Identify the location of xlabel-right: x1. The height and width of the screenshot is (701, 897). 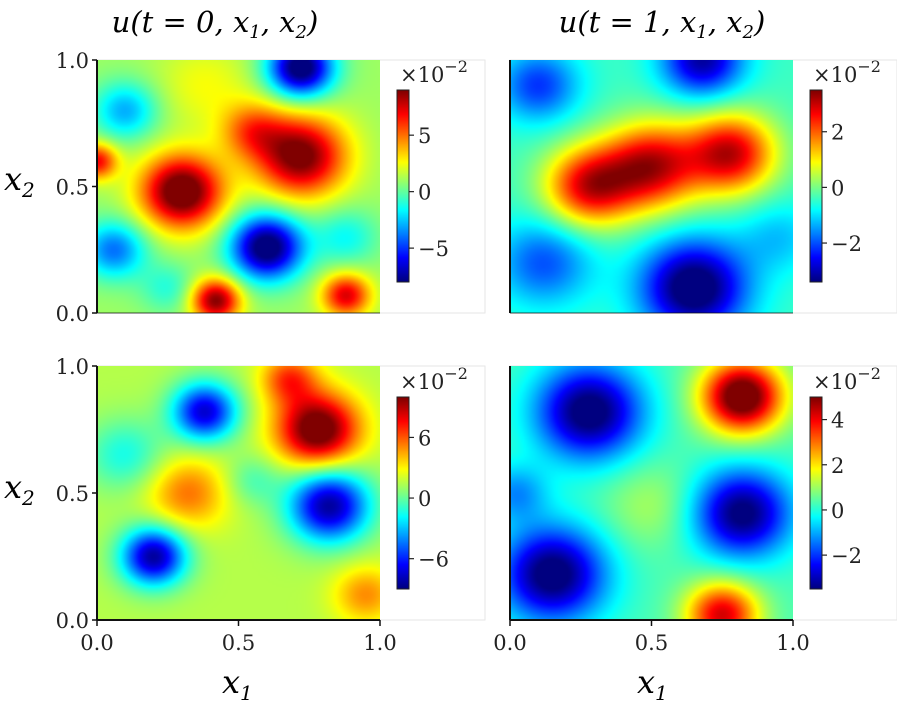
(652, 682).